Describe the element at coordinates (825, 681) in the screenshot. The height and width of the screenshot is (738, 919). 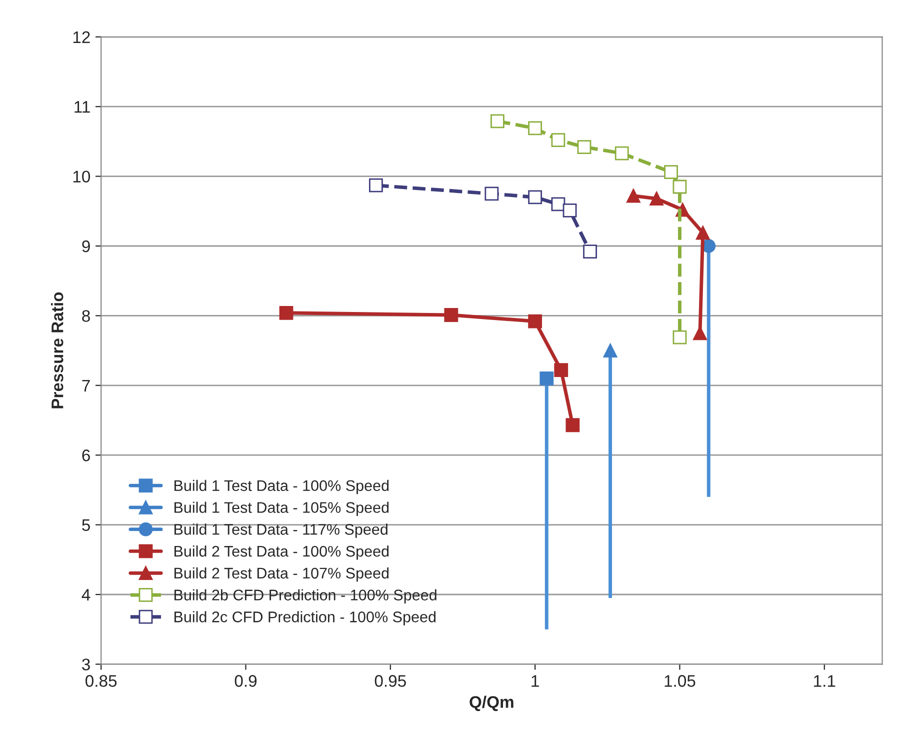
I see `x-tick-label: 1.1` at that location.